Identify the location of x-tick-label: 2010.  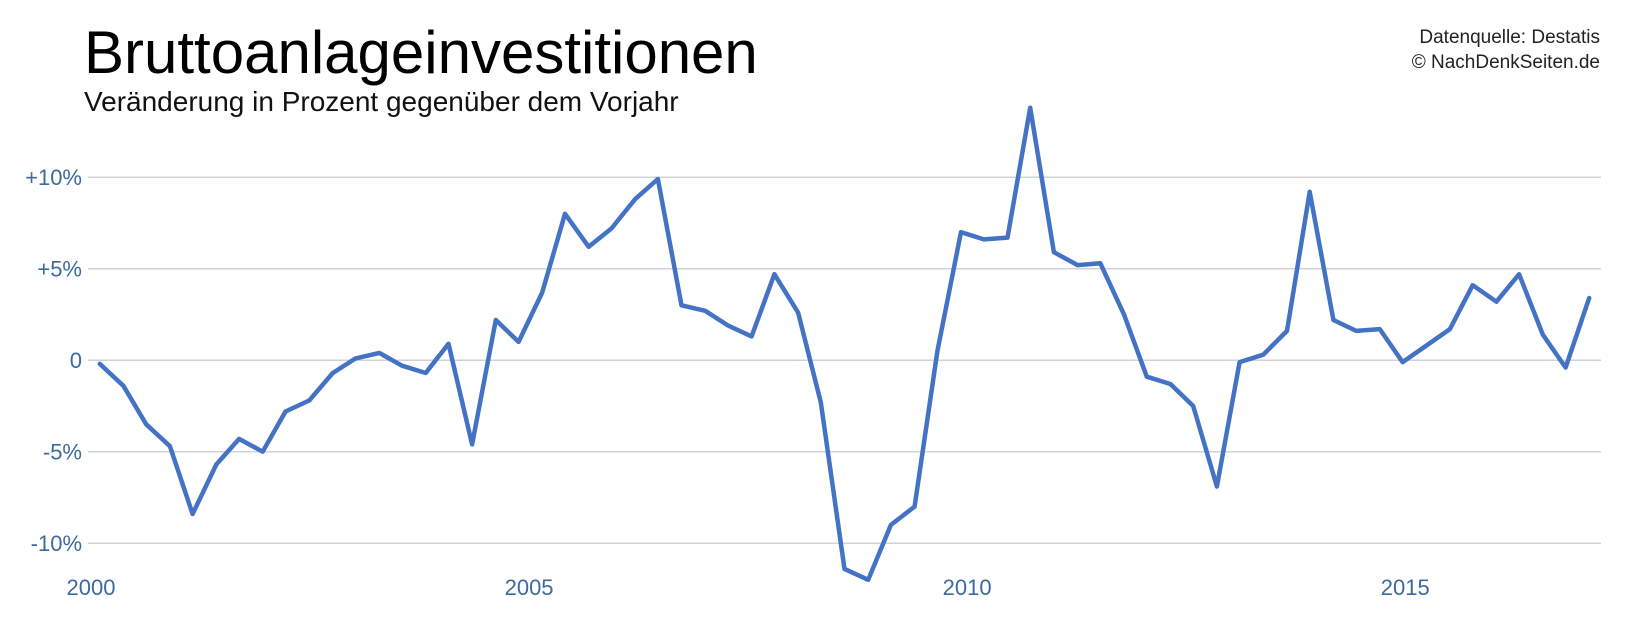
(967, 587).